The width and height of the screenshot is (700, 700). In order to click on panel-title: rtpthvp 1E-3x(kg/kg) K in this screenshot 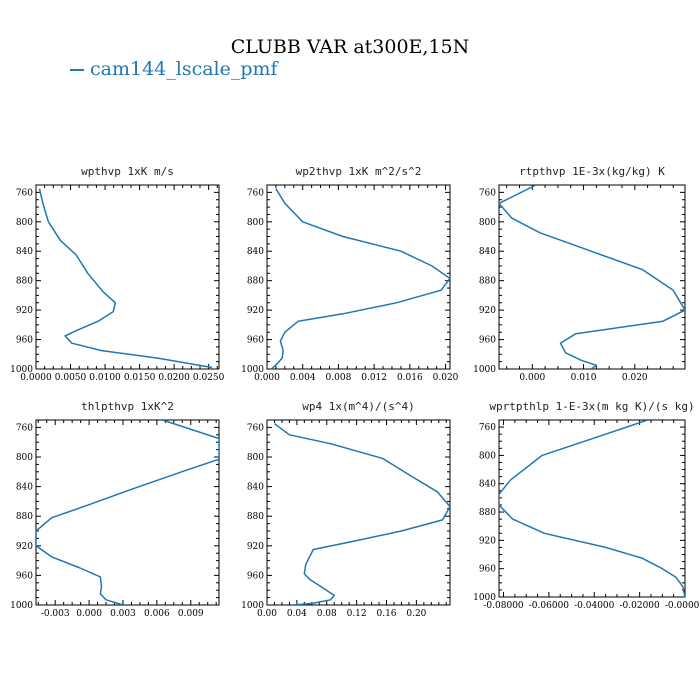, I will do `click(592, 171)`.